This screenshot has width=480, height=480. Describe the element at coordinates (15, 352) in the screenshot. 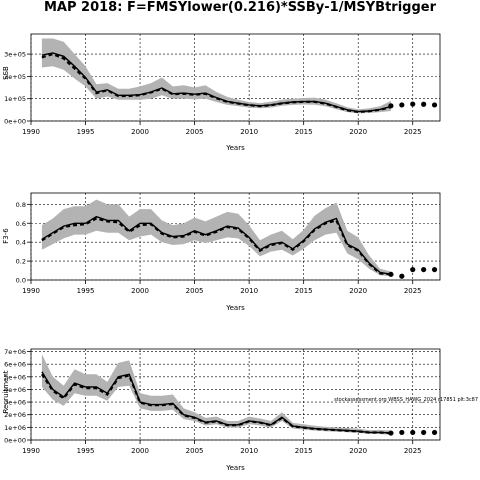

I see `y-tick-label: 7e+06` at that location.